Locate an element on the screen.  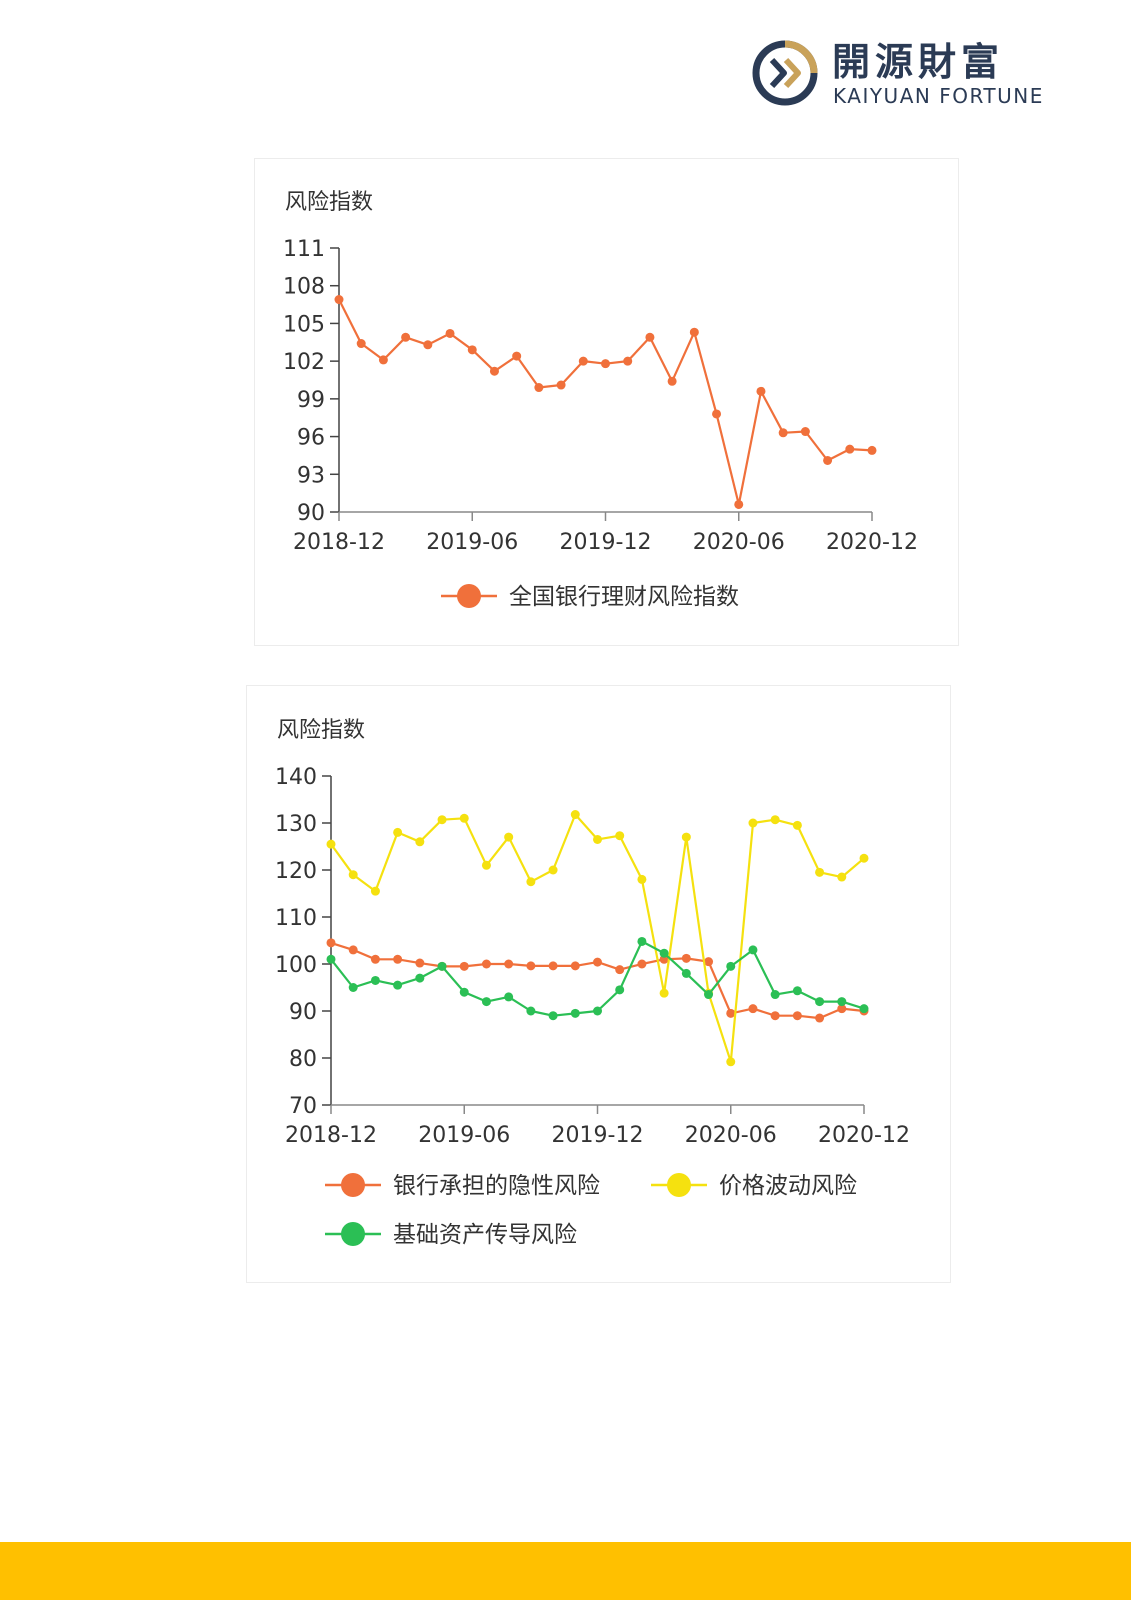
legend-label: 全国银行理财风险指数 is located at coordinates (624, 597).